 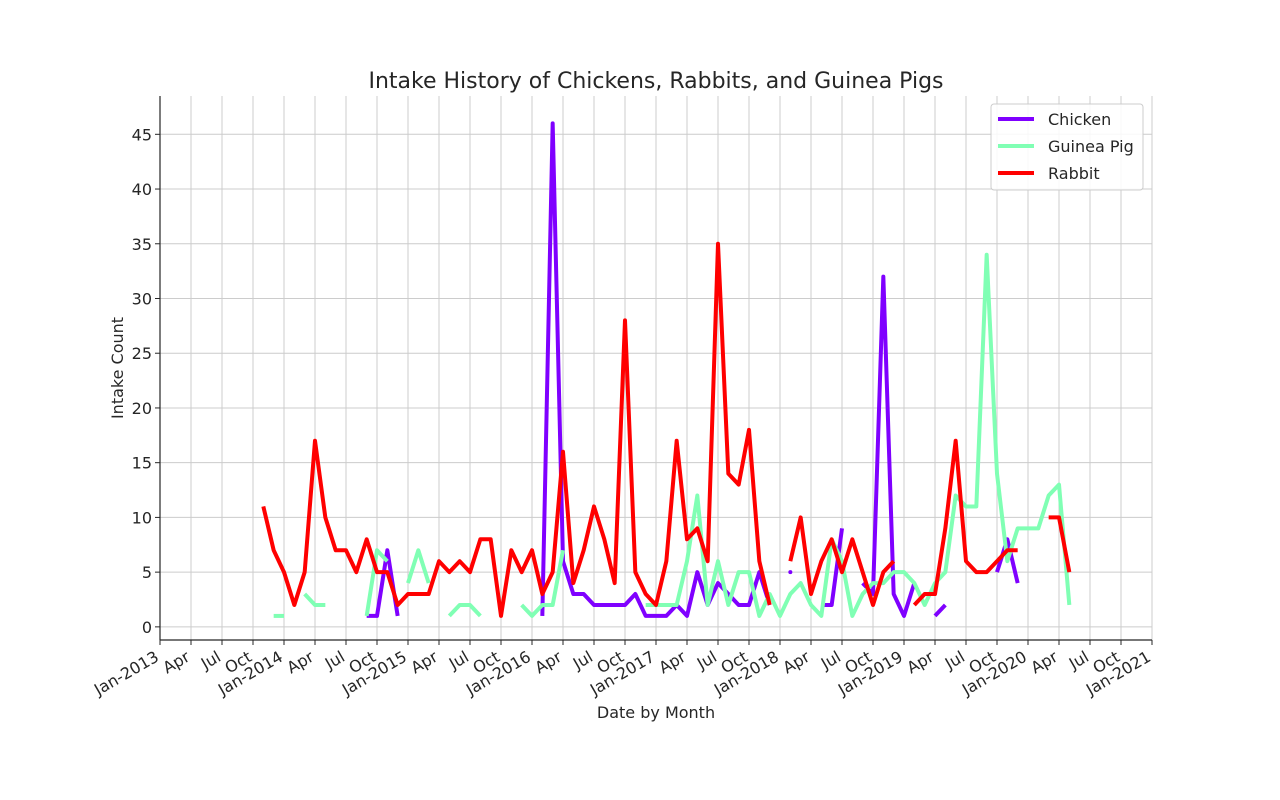 I want to click on y-tick-label: 20, so click(x=142, y=408).